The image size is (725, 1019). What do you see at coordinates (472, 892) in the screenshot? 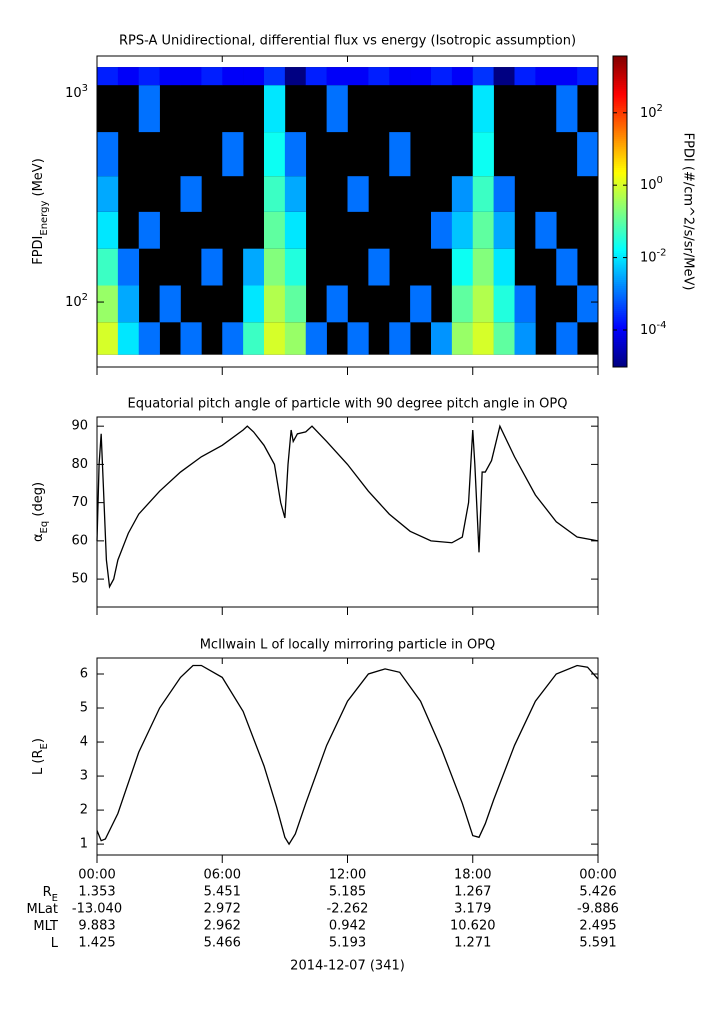
I see `ephemeris-value: 1.267` at bounding box center [472, 892].